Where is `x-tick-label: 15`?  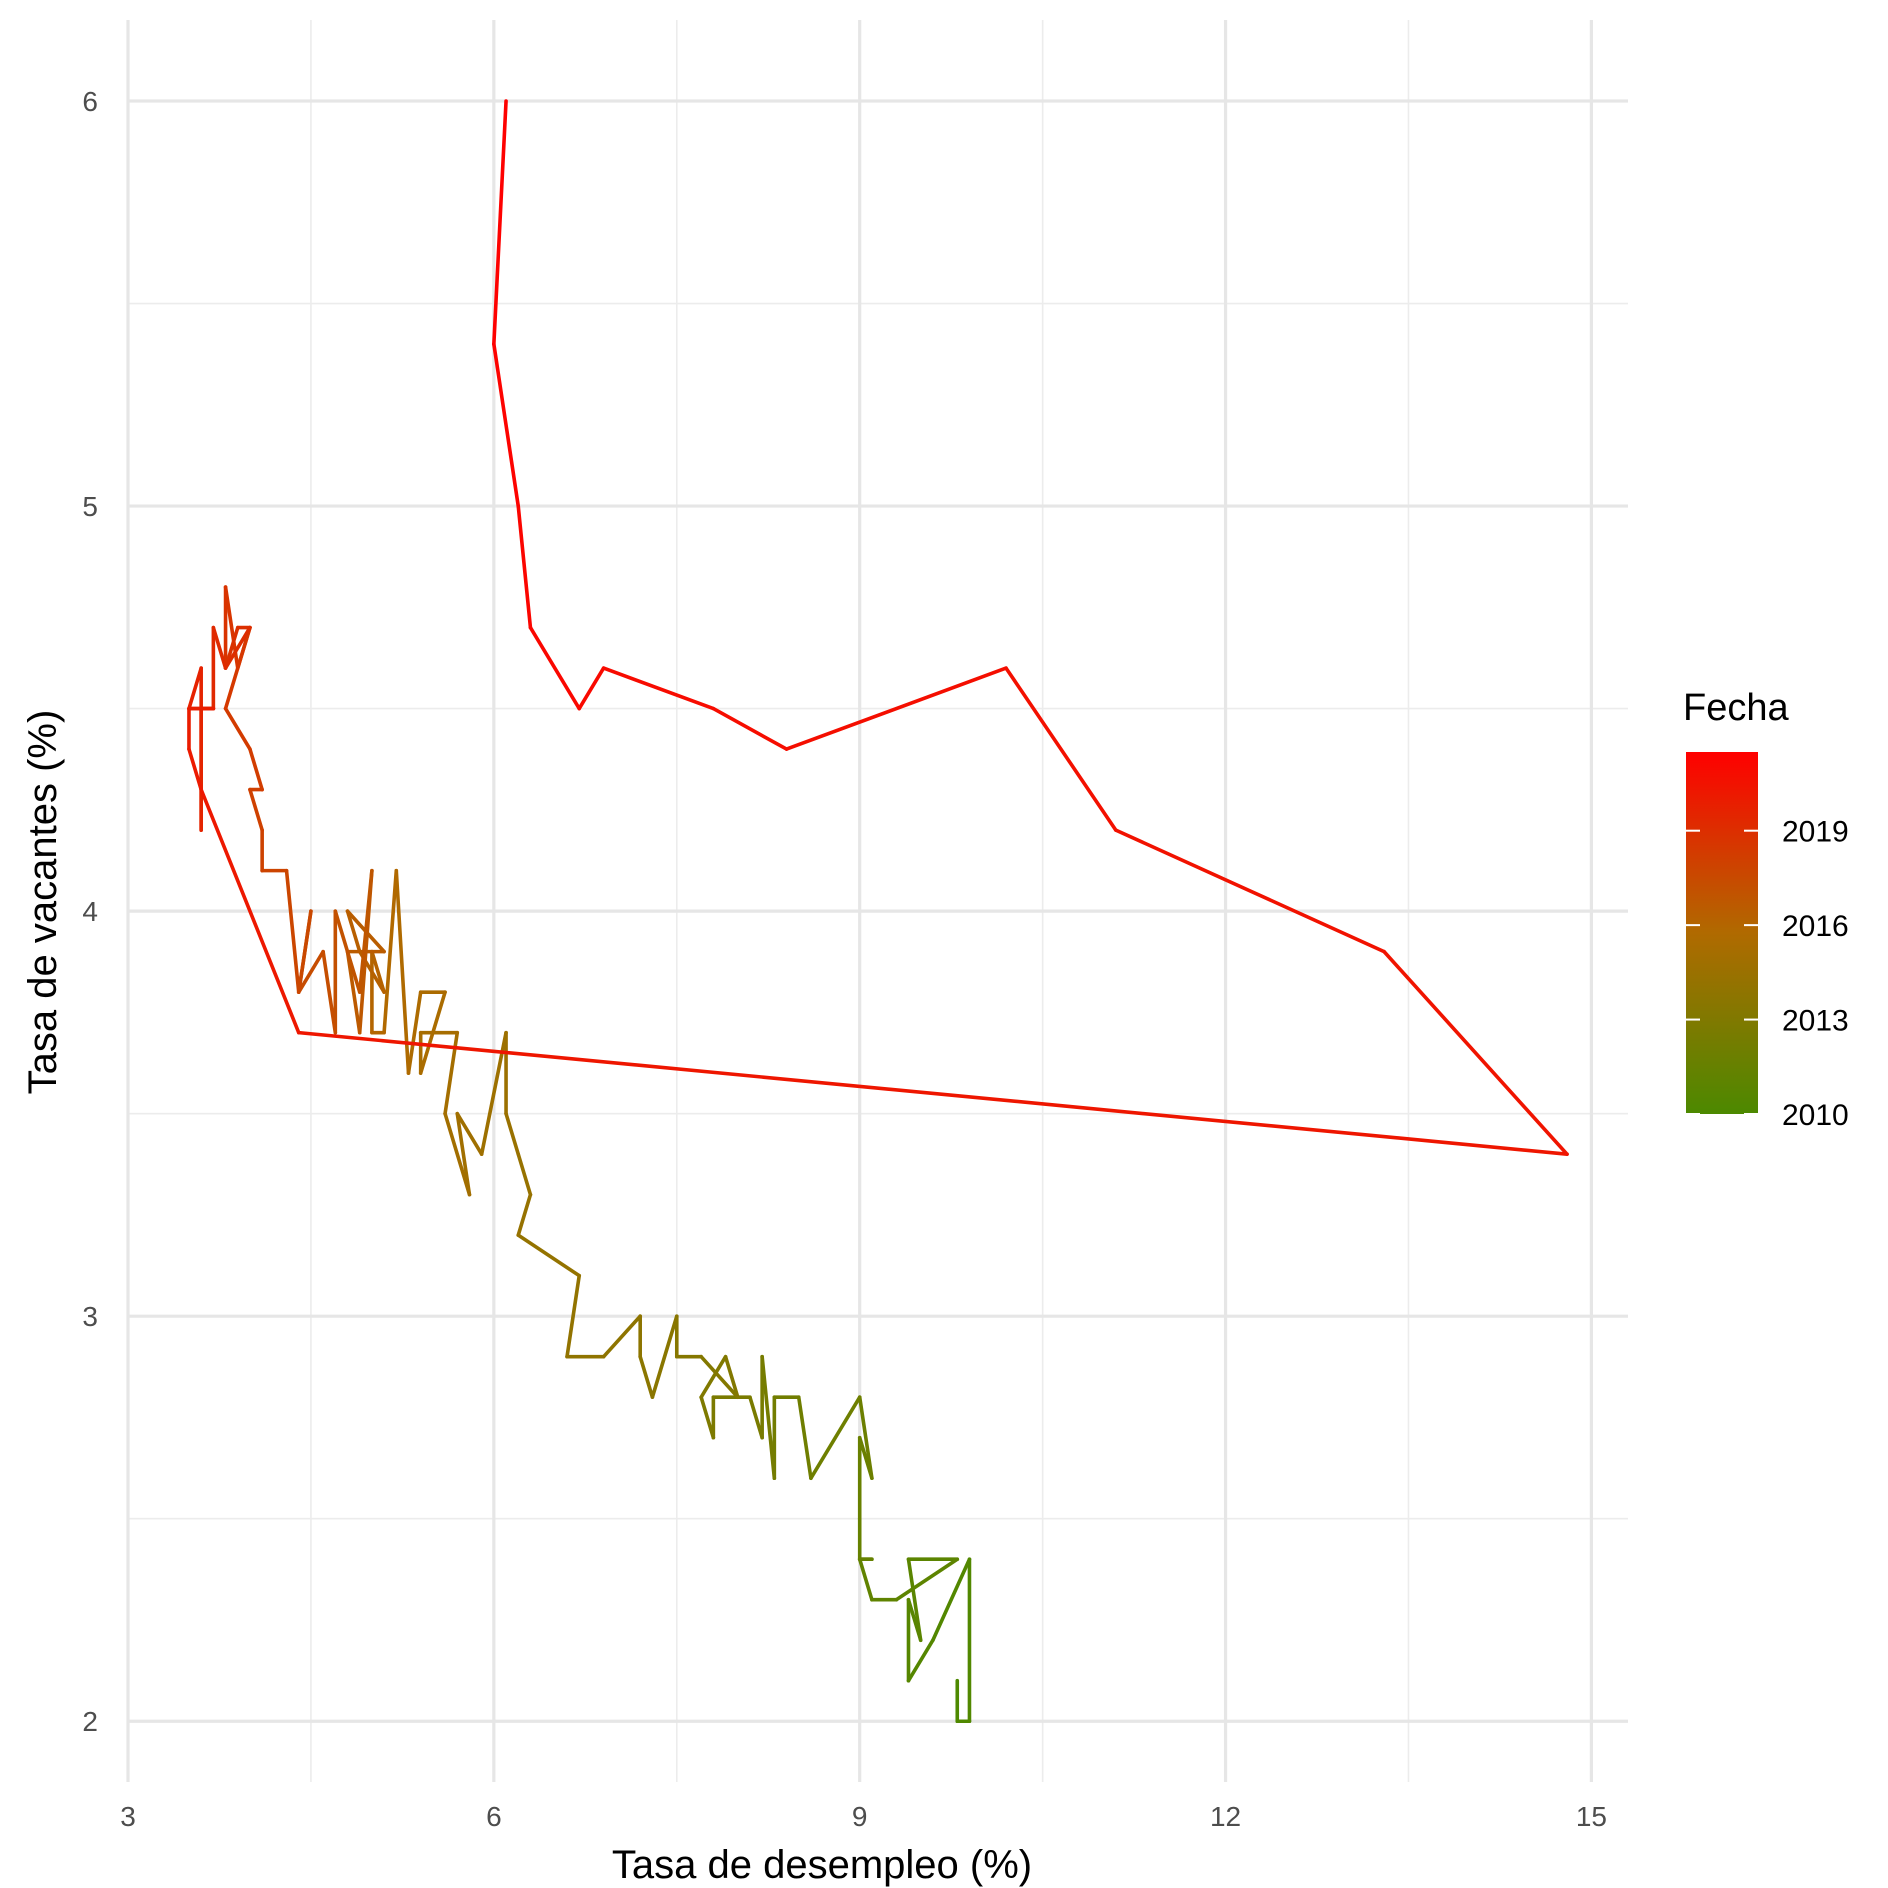
x-tick-label: 15 is located at coordinates (1591, 1816).